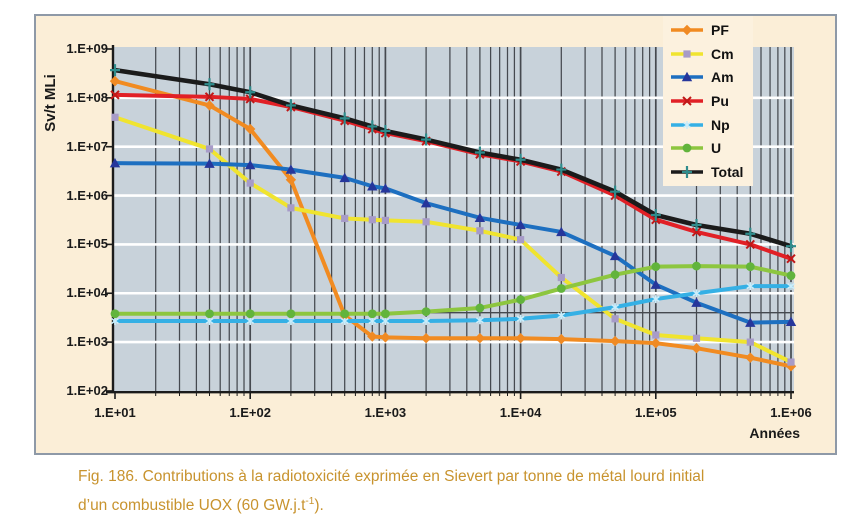 Image resolution: width=847 pixels, height=525 pixels. What do you see at coordinates (687, 124) in the screenshot?
I see `legend-marker-asterisk-icon` at bounding box center [687, 124].